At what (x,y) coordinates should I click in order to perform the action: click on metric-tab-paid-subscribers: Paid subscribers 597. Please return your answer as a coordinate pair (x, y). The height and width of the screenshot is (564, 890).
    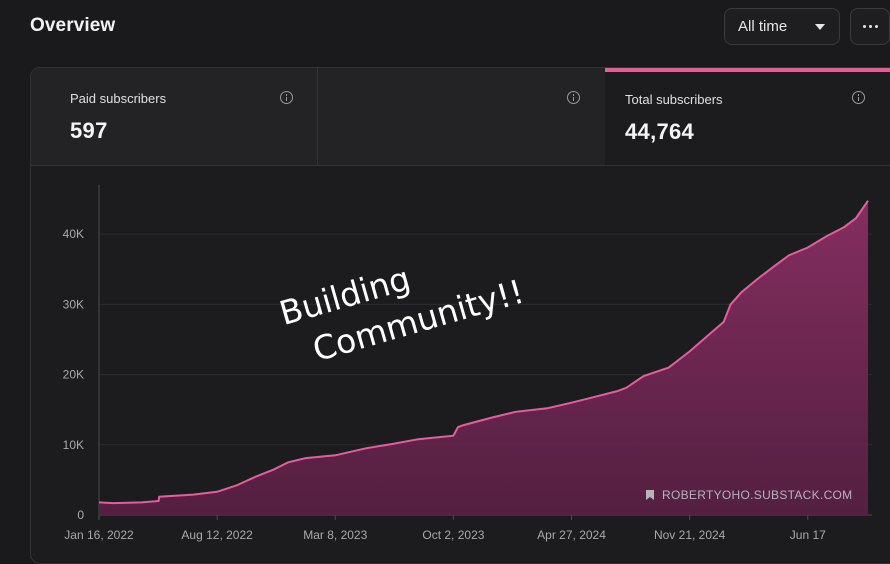
    Looking at the image, I should click on (174, 116).